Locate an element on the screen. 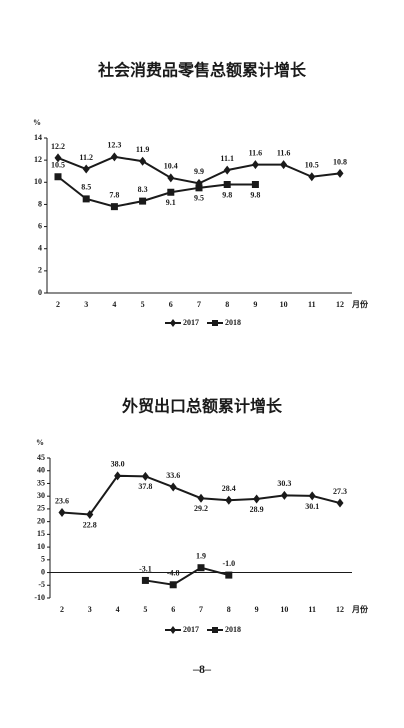 The height and width of the screenshot is (728, 404). value-label: 33.6 is located at coordinates (173, 475).